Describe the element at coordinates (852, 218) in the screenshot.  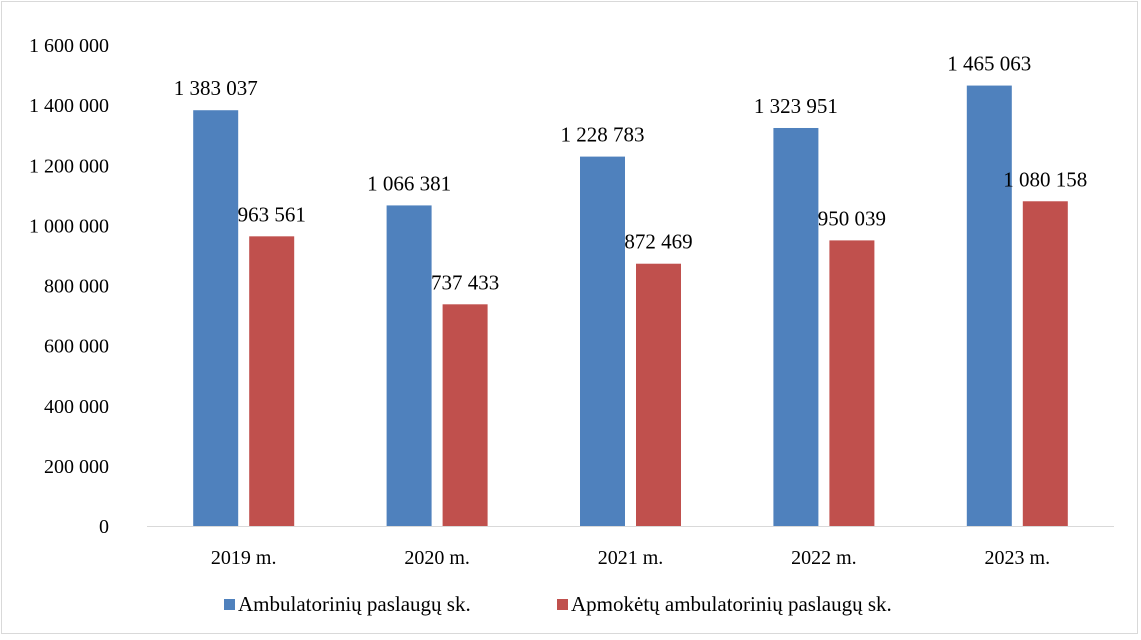
I see `data-label: 950 039` at that location.